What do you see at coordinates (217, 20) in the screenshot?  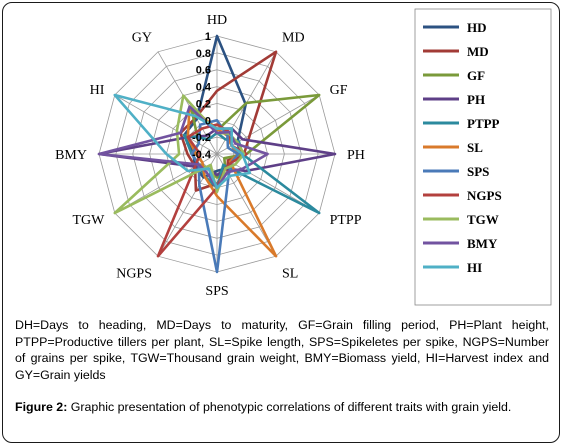 I see `axis-label-hd: HD` at bounding box center [217, 20].